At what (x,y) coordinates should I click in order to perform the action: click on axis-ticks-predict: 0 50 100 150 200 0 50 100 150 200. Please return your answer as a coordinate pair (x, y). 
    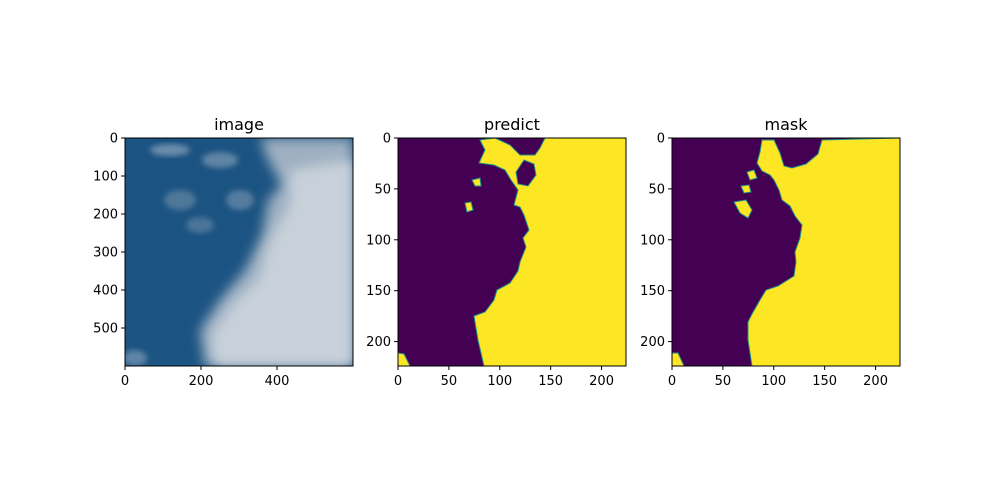
    Looking at the image, I should click on (490, 261).